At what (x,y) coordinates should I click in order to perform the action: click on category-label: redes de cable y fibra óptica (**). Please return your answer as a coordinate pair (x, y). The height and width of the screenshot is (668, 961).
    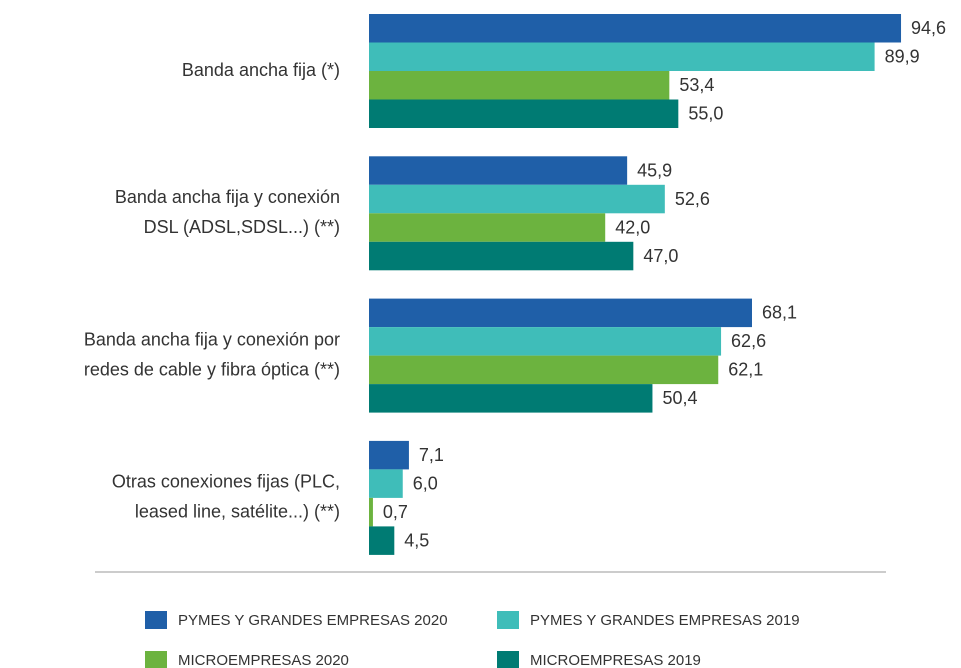
    Looking at the image, I should click on (212, 369).